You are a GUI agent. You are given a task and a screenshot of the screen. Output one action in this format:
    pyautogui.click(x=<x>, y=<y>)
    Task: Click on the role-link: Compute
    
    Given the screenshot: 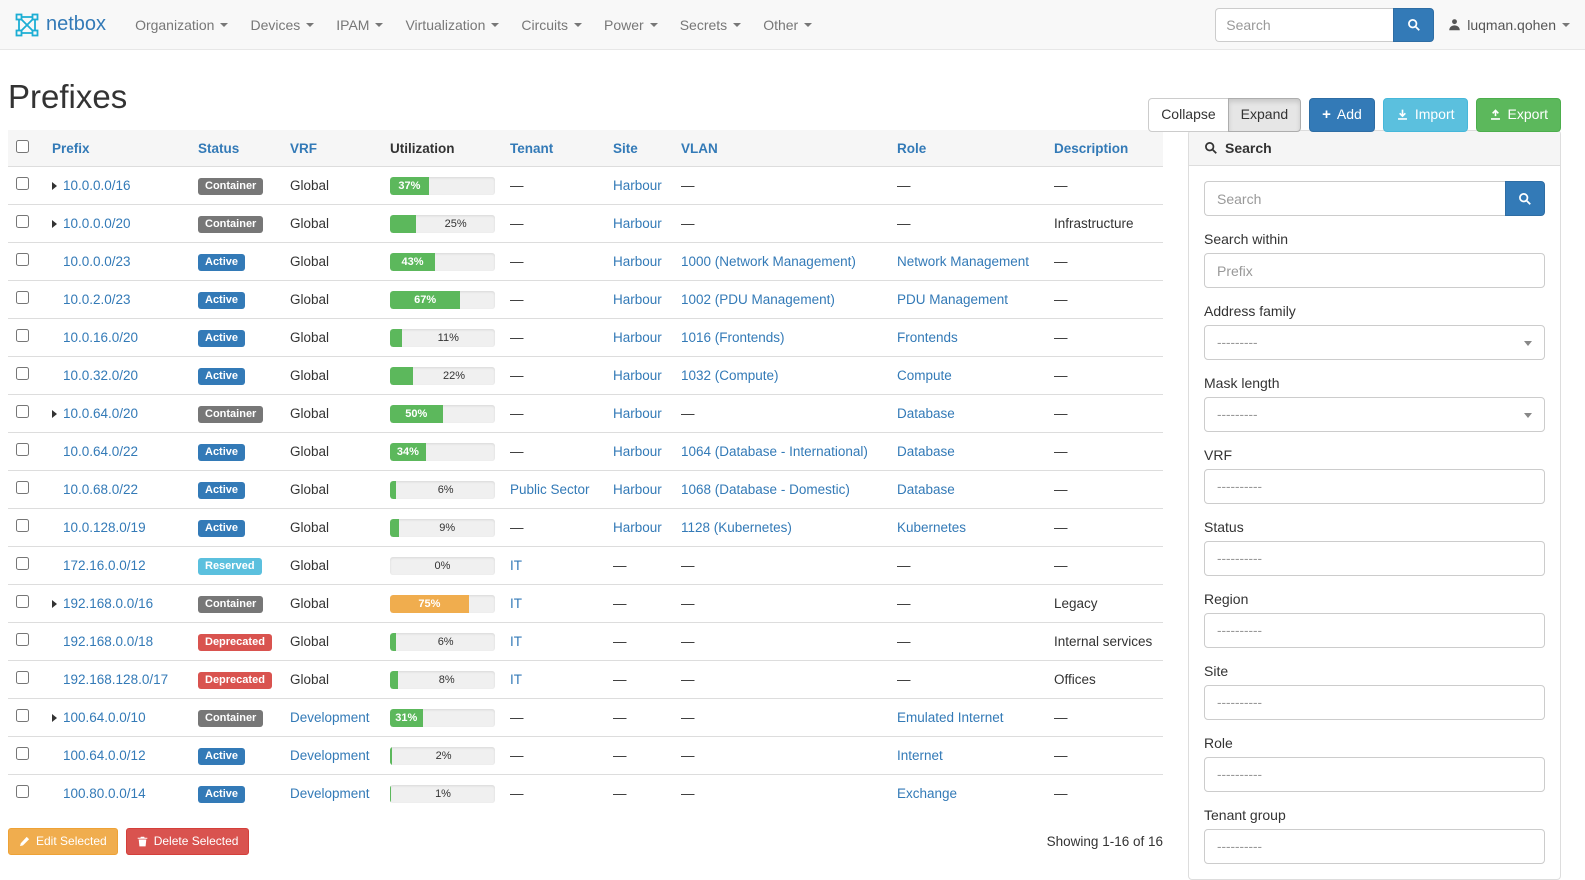 What is the action you would take?
    pyautogui.click(x=924, y=375)
    